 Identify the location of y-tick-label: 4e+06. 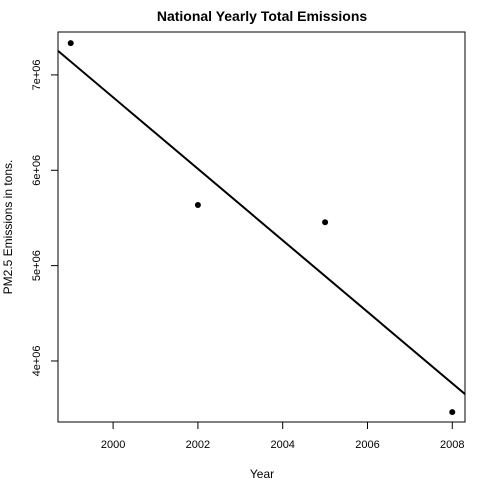
(37, 361).